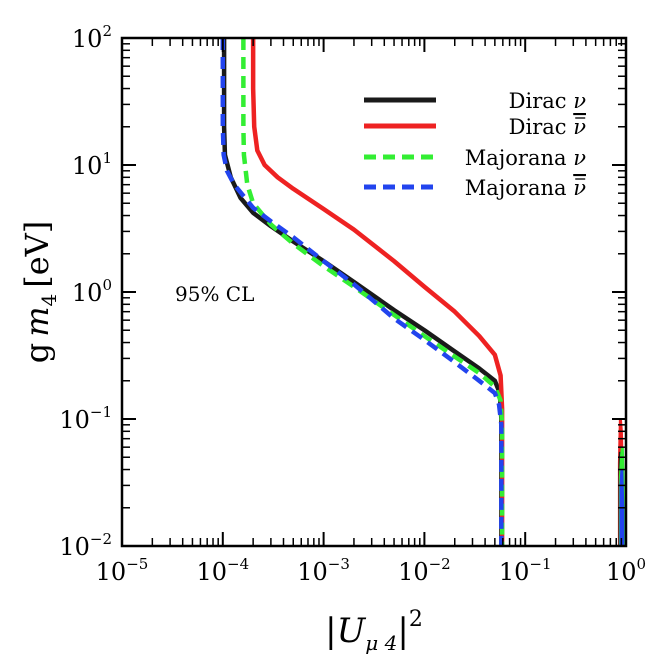 Image resolution: width=654 pixels, height=654 pixels. I want to click on x-tick-label: 10⁻⁴, so click(222, 570).